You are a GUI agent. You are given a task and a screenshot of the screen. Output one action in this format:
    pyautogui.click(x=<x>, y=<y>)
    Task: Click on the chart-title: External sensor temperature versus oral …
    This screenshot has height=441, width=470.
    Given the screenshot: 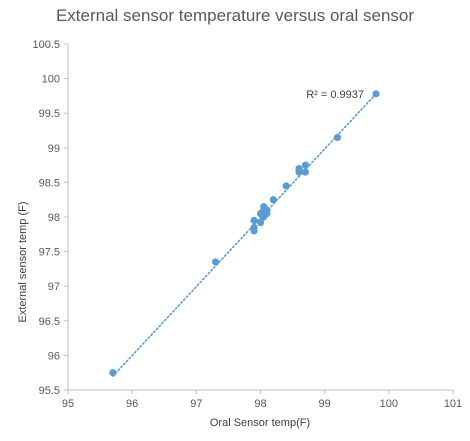 What is the action you would take?
    pyautogui.click(x=235, y=15)
    